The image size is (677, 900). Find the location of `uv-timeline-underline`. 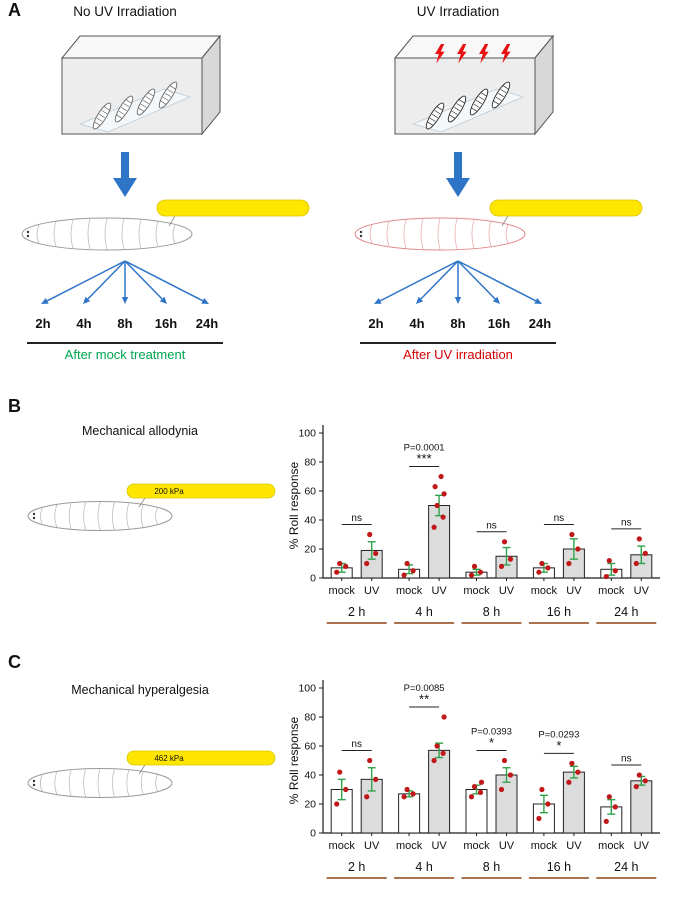

uv-timeline-underline is located at coordinates (458, 343).